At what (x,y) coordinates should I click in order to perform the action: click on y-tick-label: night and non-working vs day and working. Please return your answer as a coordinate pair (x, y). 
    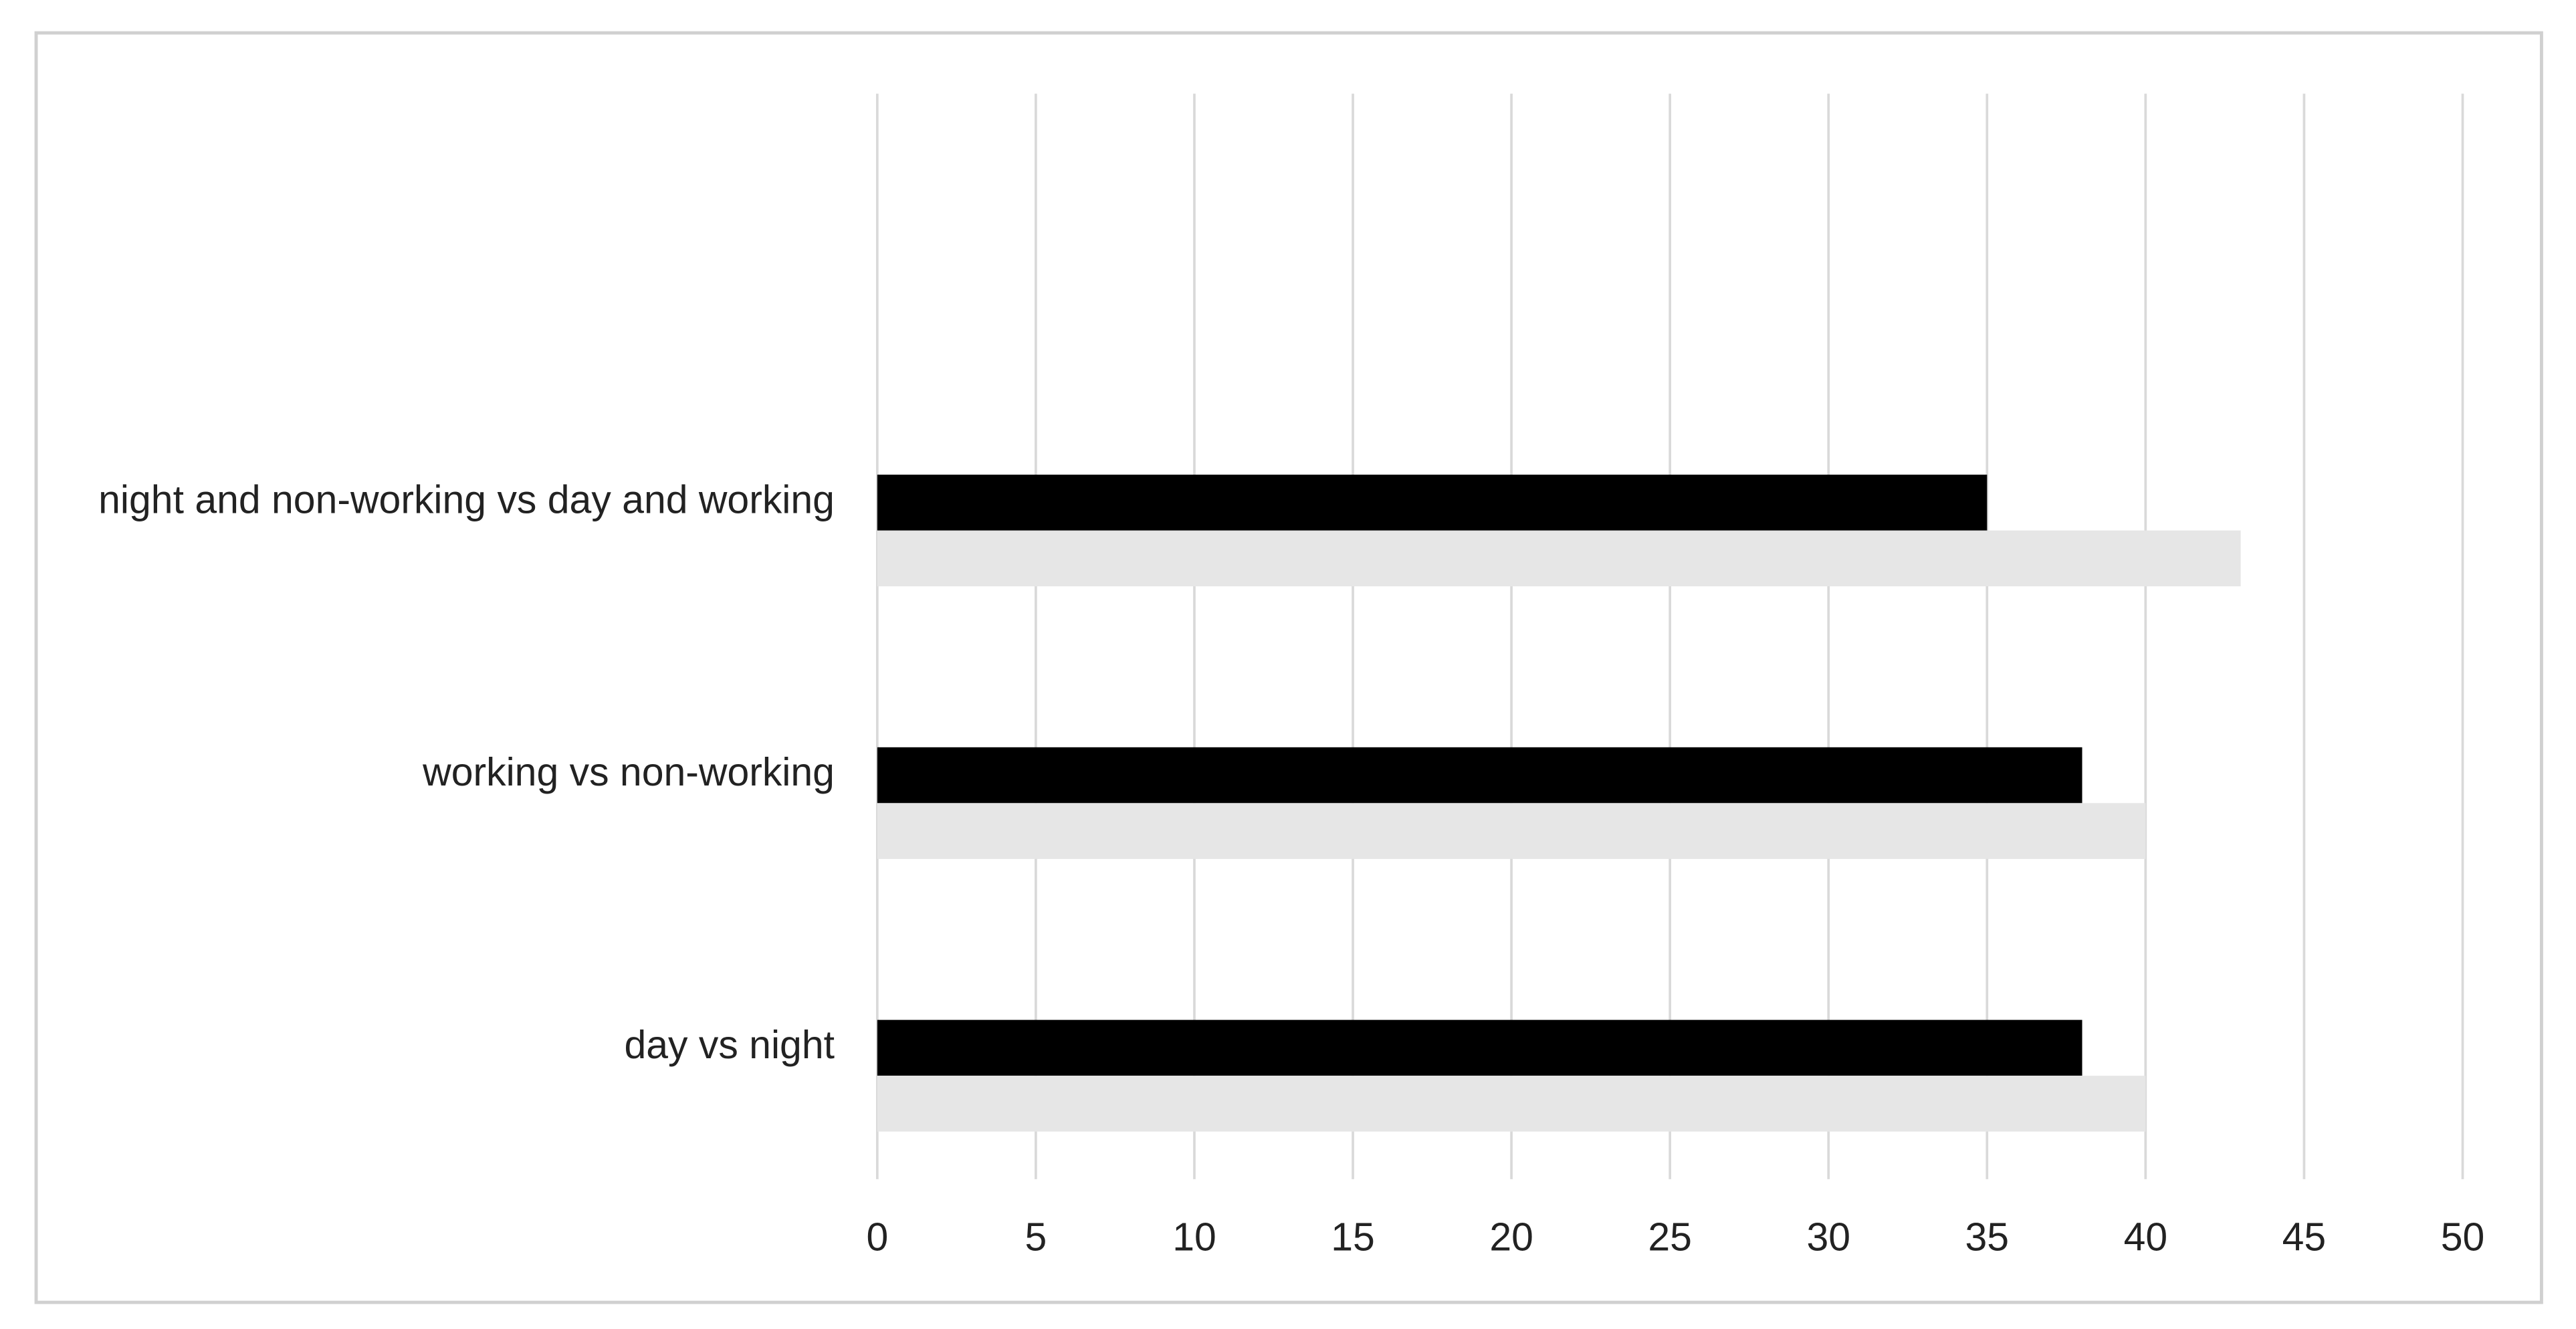
    Looking at the image, I should click on (466, 499).